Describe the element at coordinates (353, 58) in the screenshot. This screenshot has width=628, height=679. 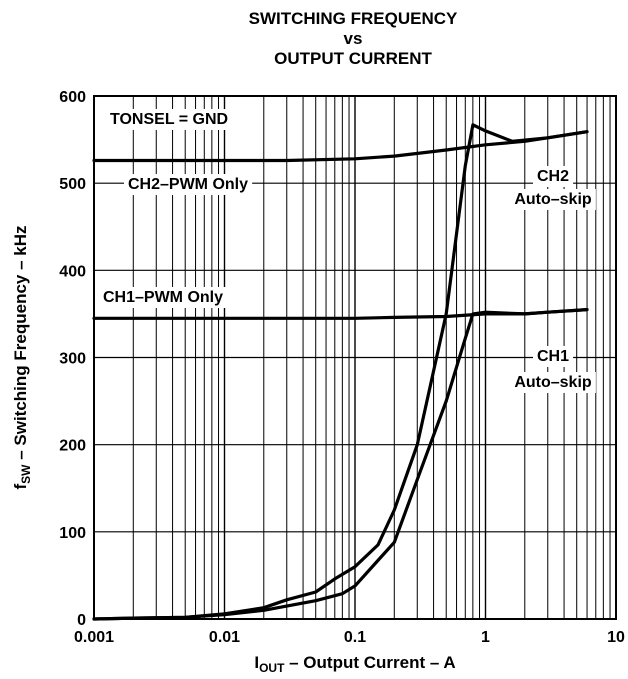
I see `chart-title-line: OUTPUT CURRENT` at that location.